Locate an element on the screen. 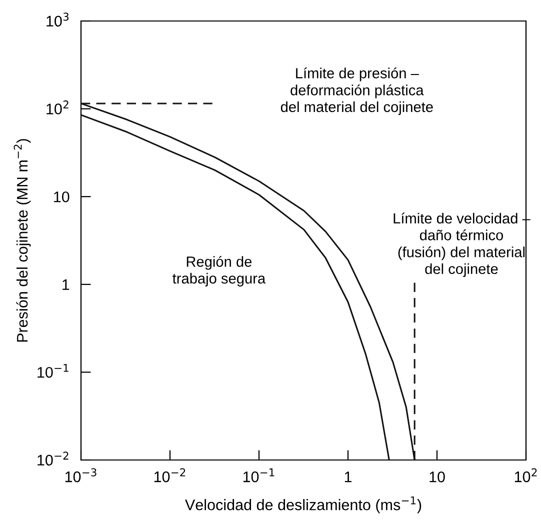 Image resolution: width=541 pixels, height=524 pixels. x-tick-label: 10$^{−3}$ is located at coordinates (80, 475).